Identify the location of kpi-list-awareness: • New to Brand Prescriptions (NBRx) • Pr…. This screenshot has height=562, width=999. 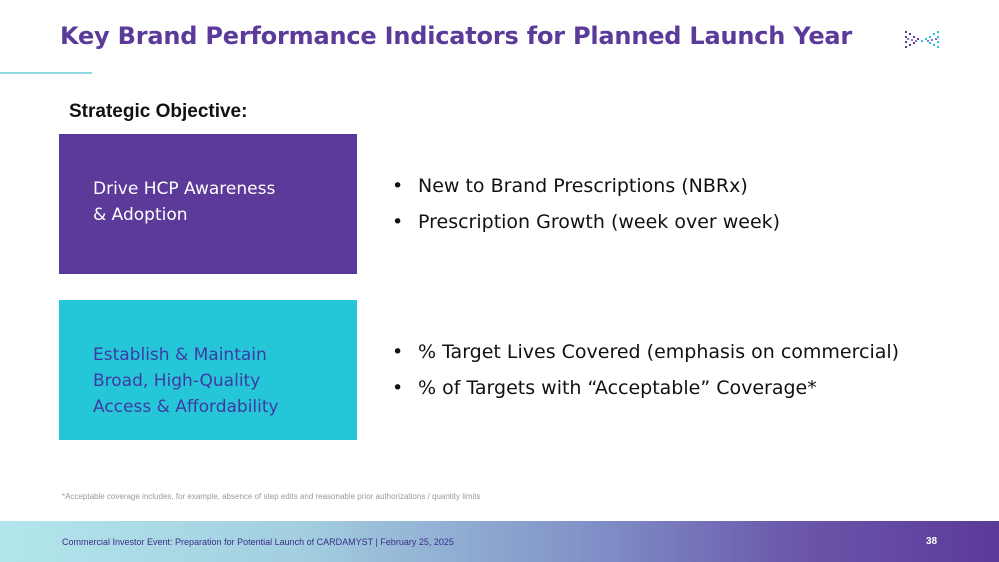
(586, 211).